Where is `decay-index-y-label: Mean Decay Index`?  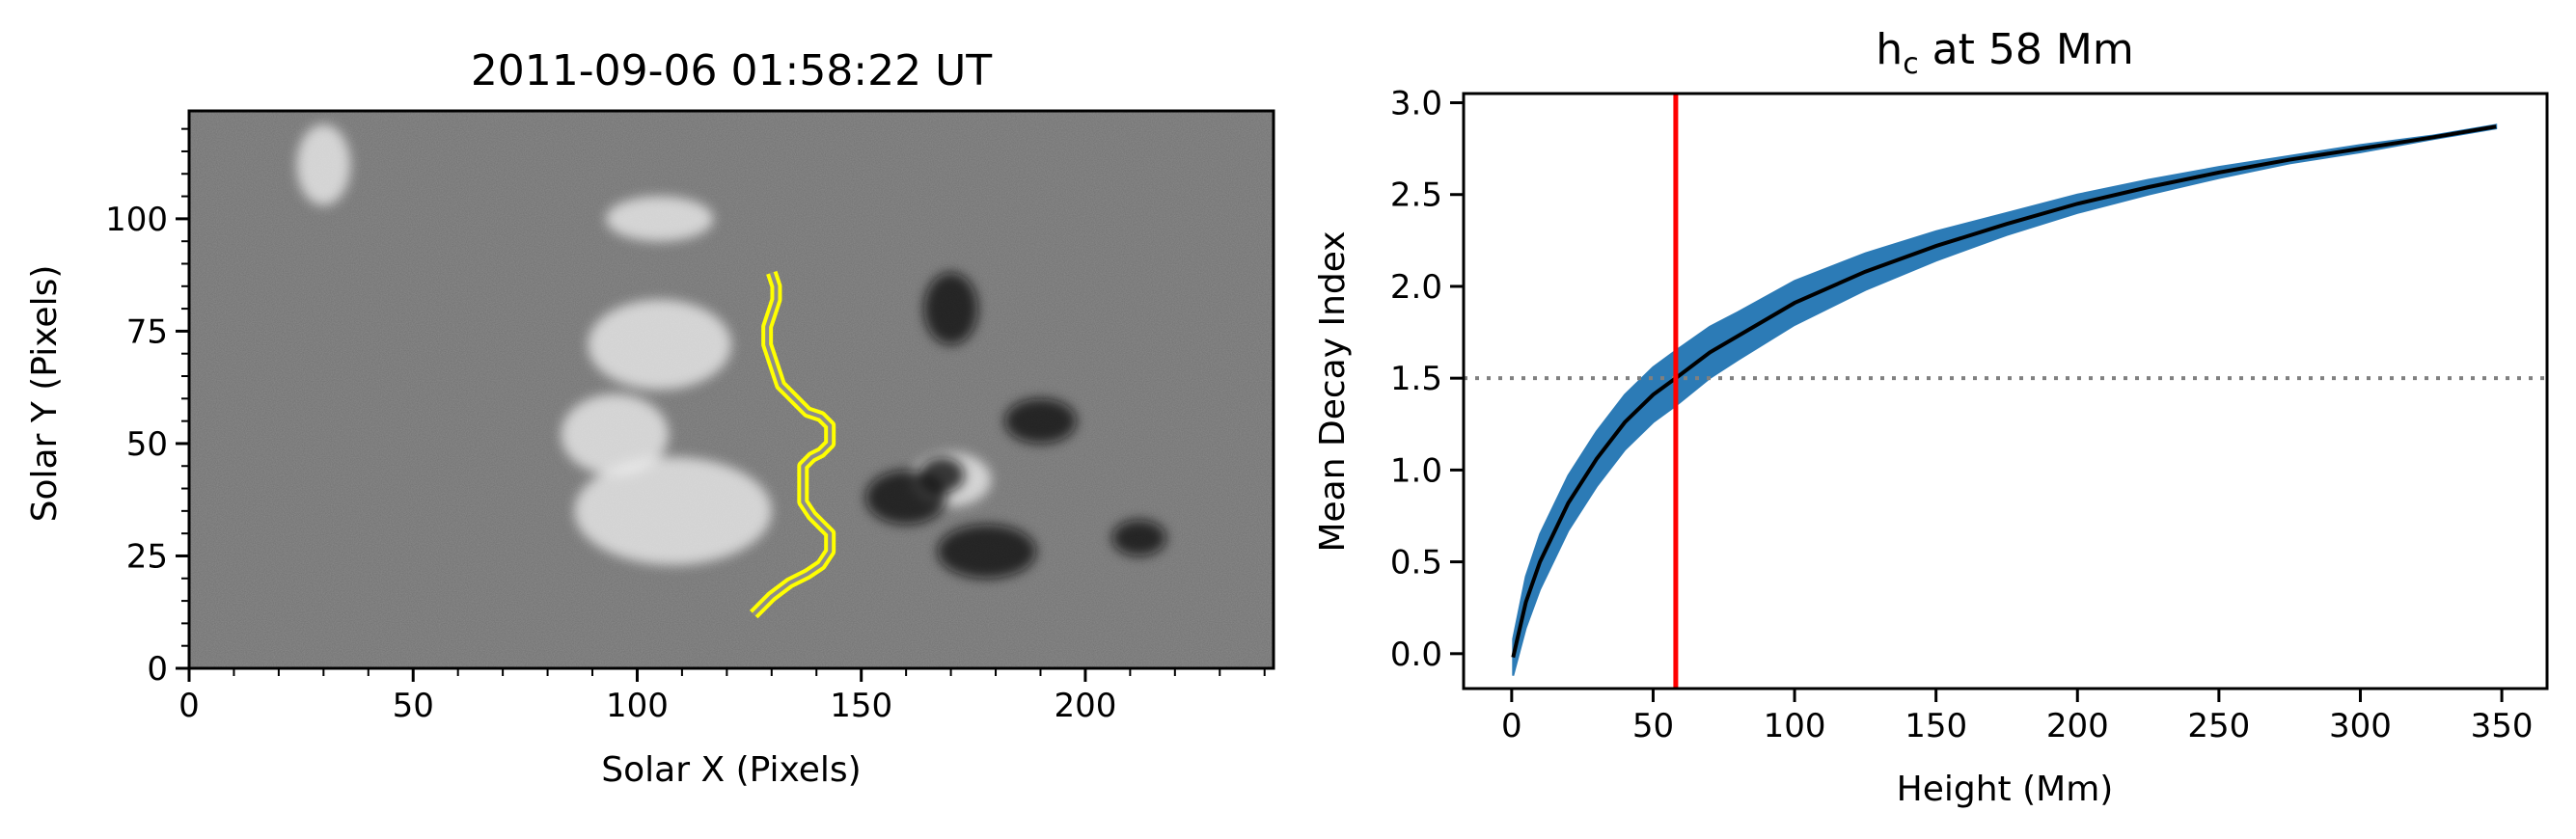
decay-index-y-label: Mean Decay Index is located at coordinates (1333, 391).